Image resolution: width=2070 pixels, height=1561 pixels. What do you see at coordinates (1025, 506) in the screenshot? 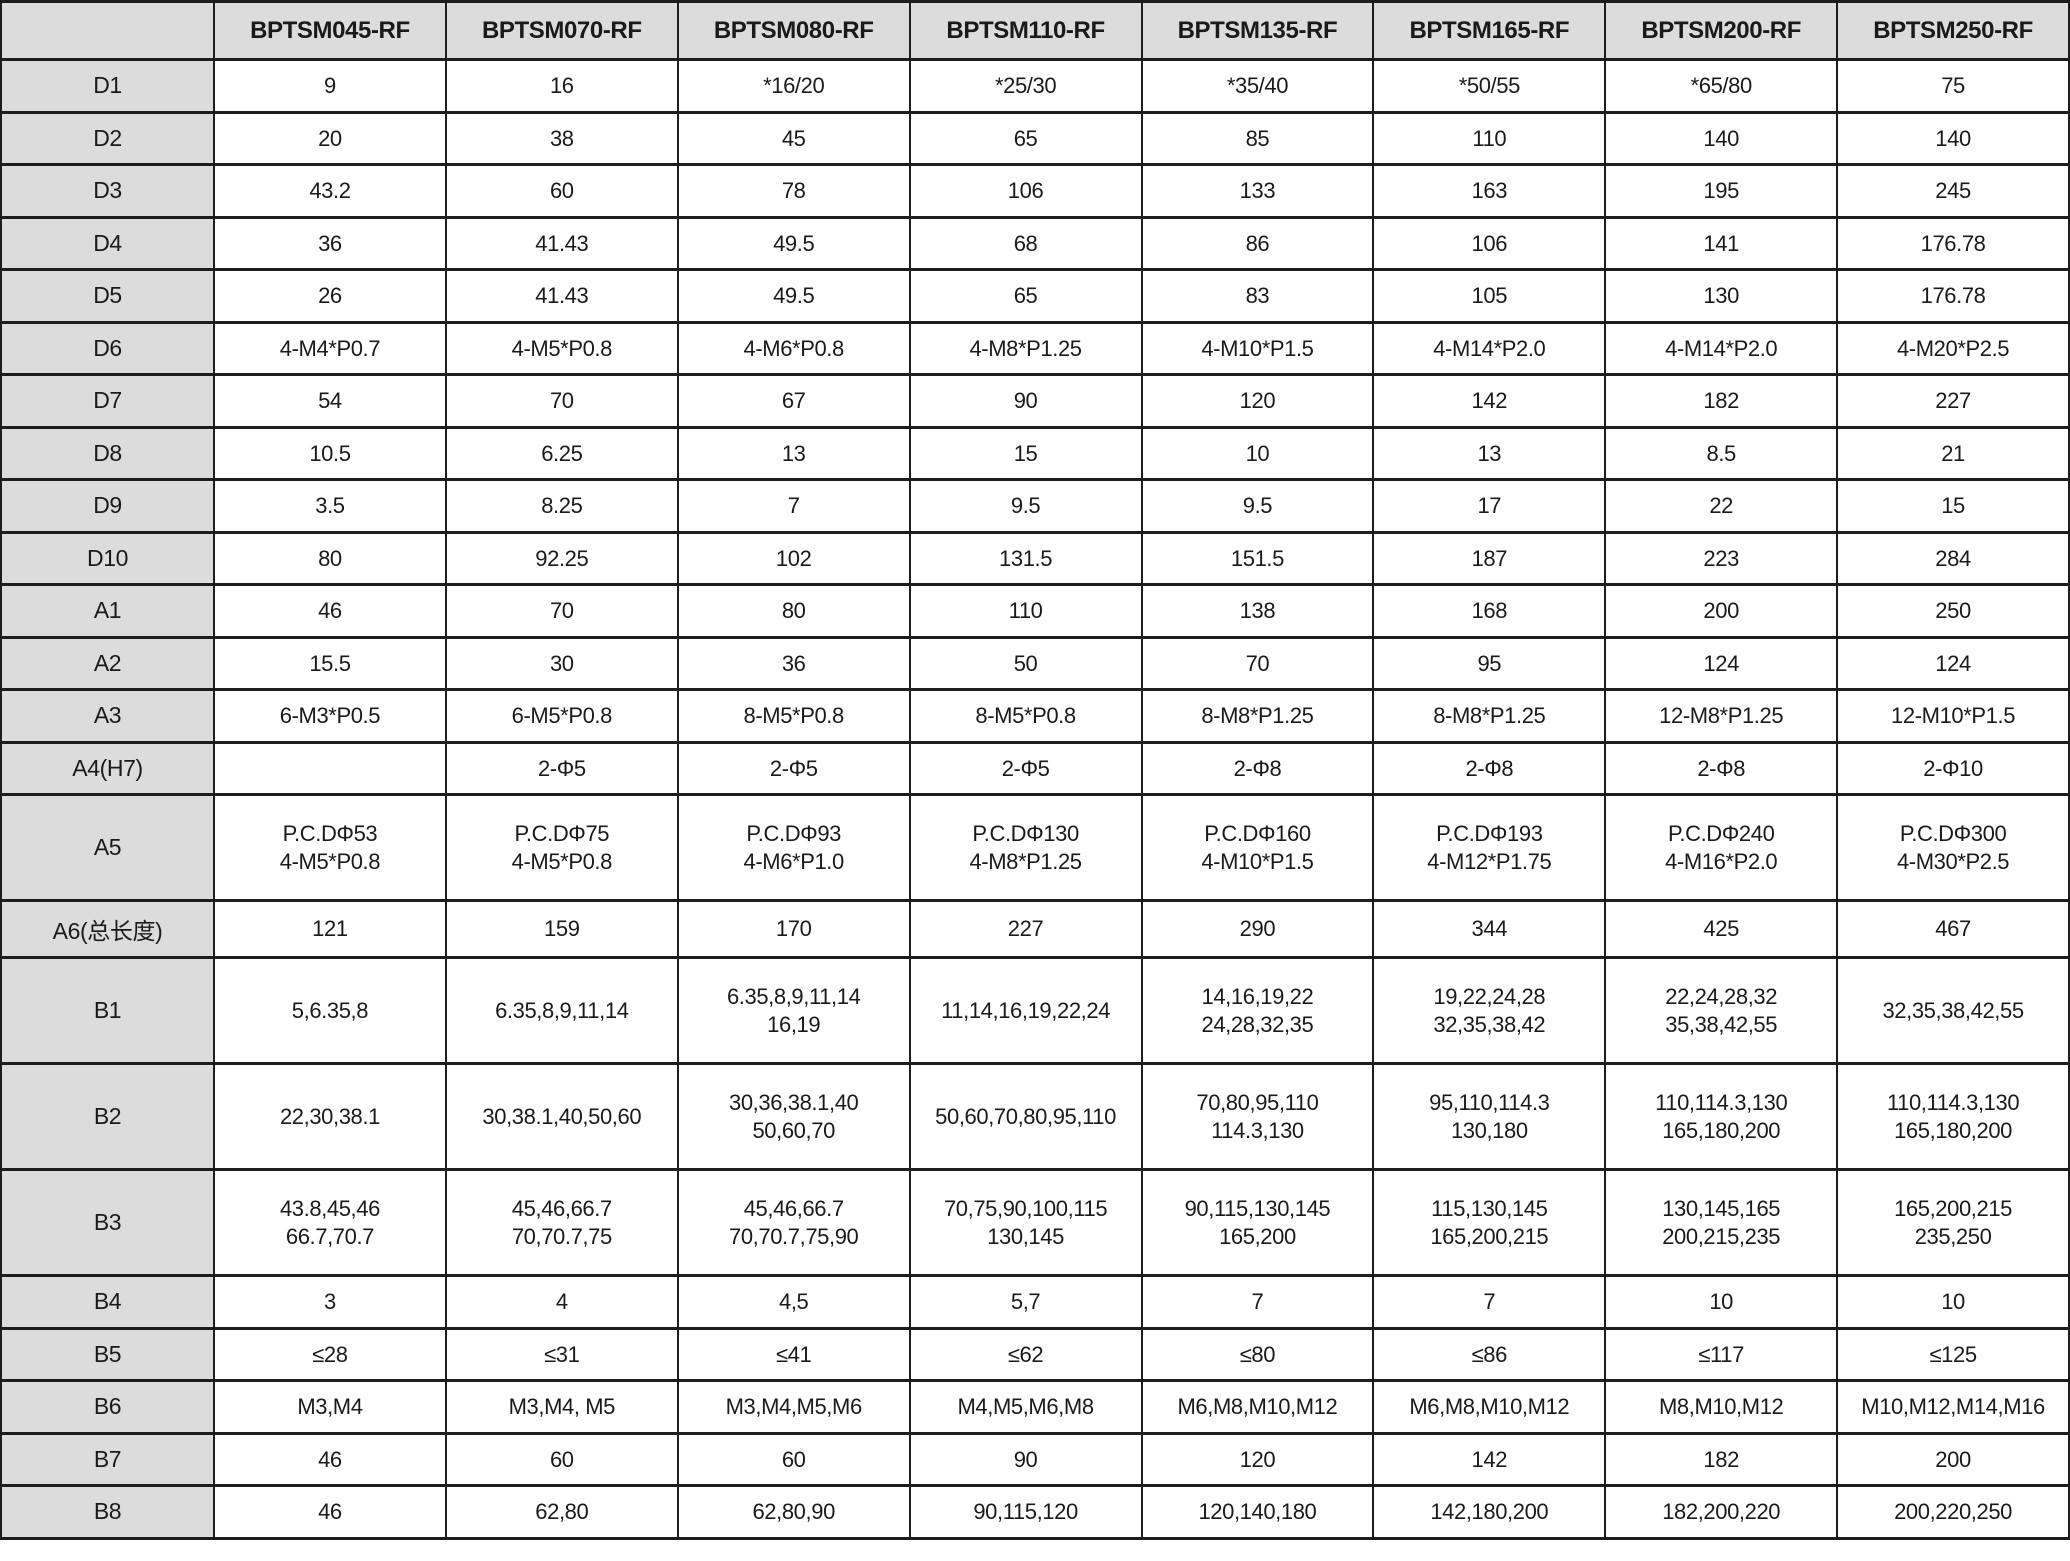
I see `spec-cell: 9.5` at bounding box center [1025, 506].